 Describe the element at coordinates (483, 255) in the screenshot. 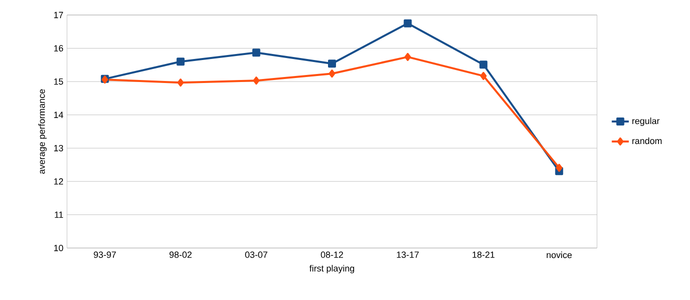

I see `x-tick-label: 18-21` at that location.